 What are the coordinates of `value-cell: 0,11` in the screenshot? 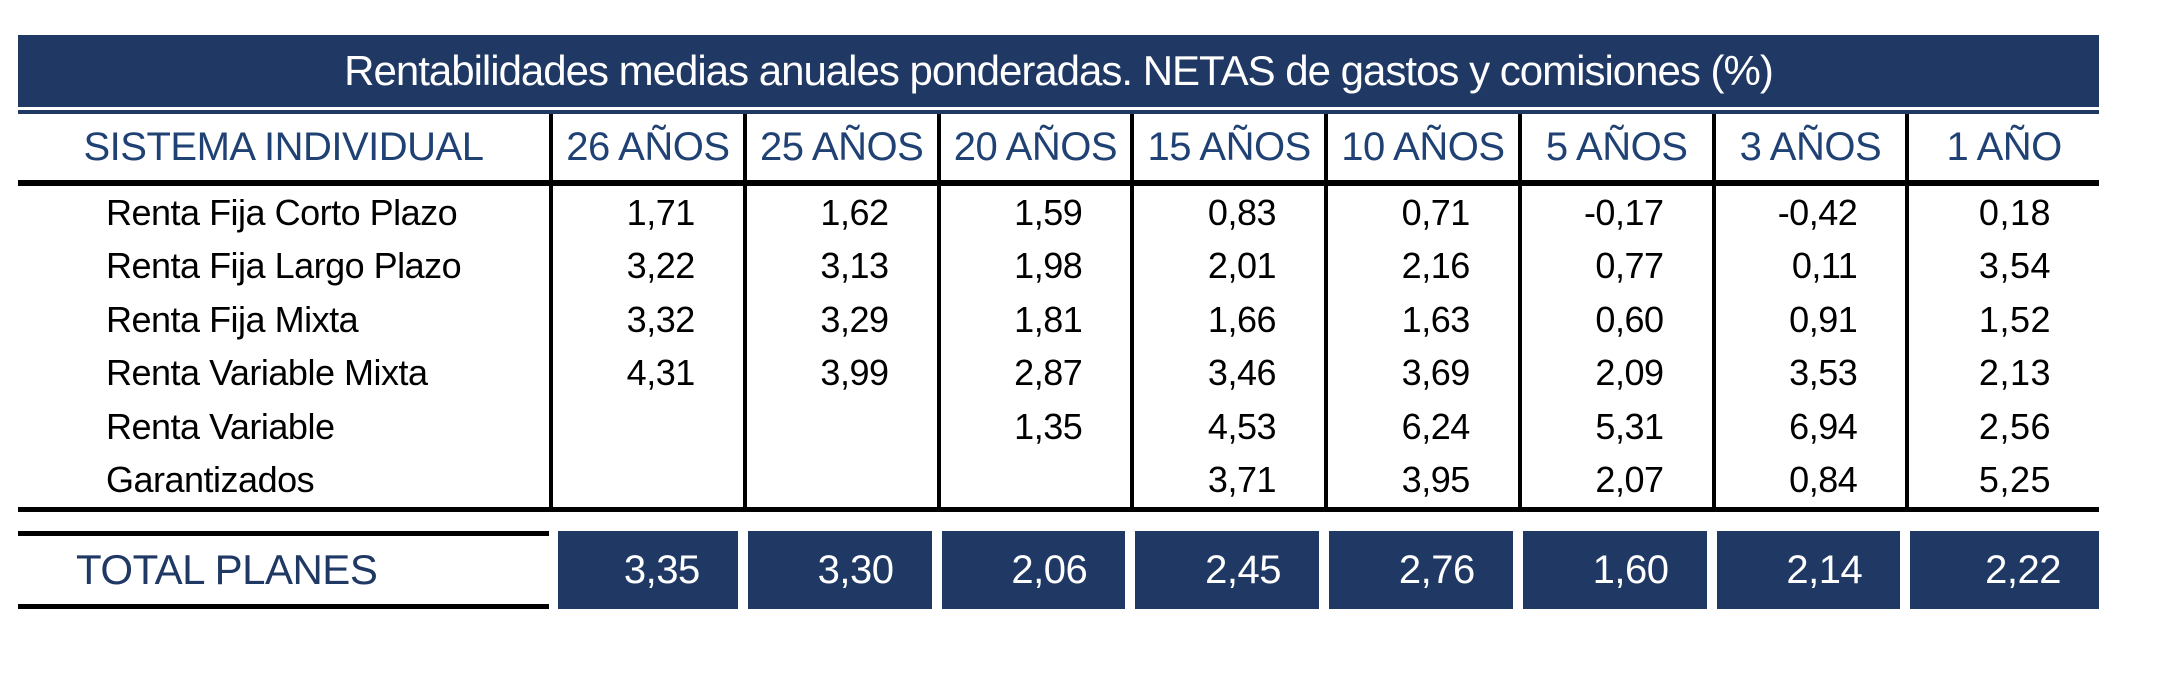 It's located at (1808, 266).